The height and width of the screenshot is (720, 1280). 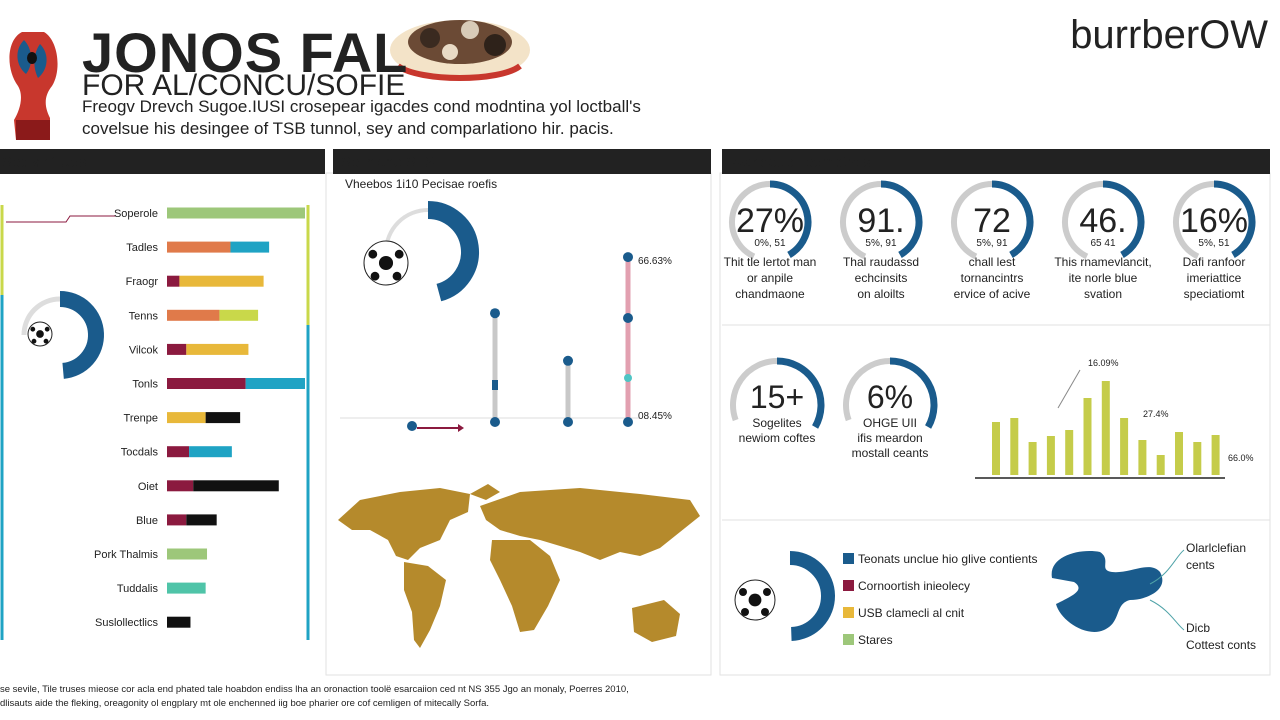 I want to click on annotation: 08.45%, so click(x=655, y=416).